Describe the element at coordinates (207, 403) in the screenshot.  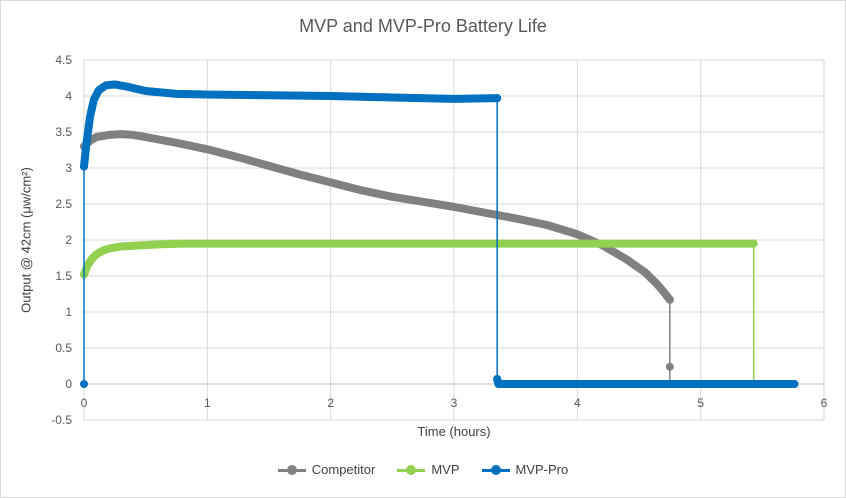
I see `x-tick-label: 1` at that location.